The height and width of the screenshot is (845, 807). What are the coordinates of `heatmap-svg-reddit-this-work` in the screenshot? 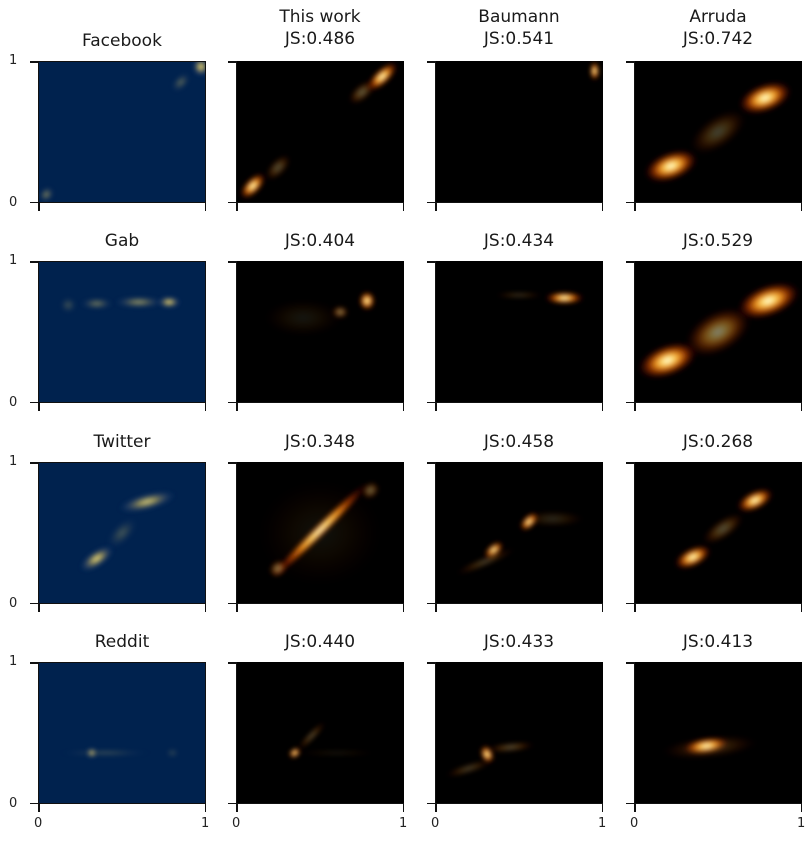 It's located at (320, 733).